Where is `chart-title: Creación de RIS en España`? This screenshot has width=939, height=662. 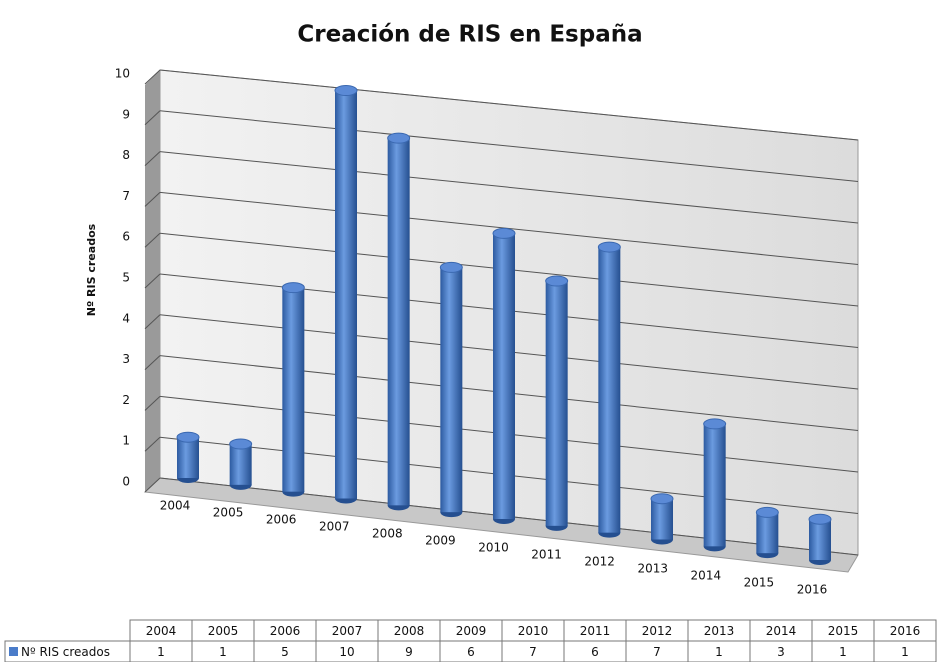
chart-title: Creación de RIS en España is located at coordinates (469, 35).